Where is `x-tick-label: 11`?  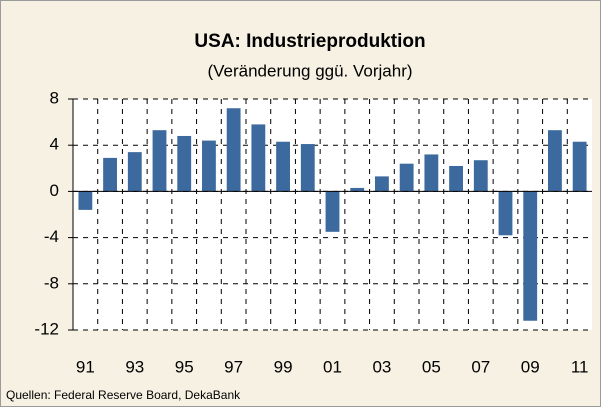 x-tick-label: 11 is located at coordinates (580, 366).